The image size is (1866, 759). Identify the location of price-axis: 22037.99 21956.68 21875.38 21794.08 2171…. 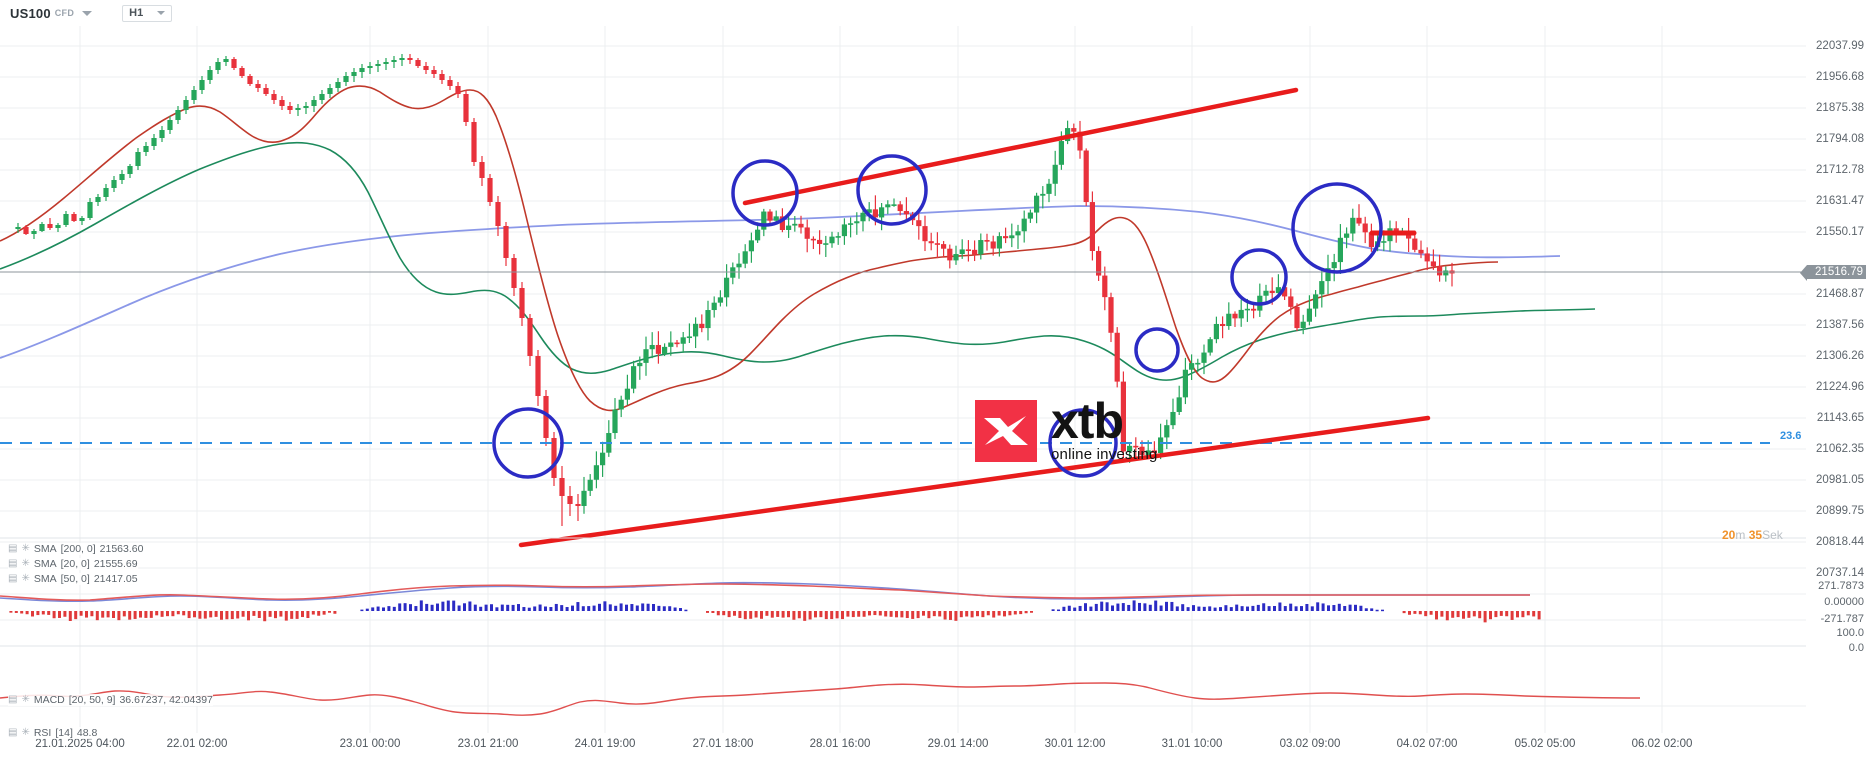
(1833, 379).